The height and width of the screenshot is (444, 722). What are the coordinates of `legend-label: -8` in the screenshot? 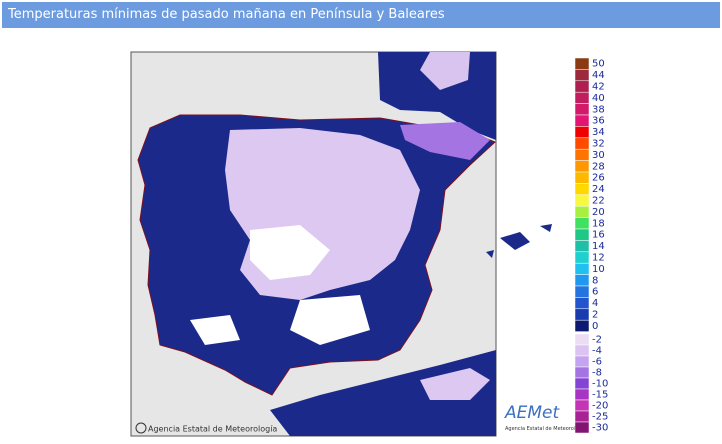 It's located at (597, 373).